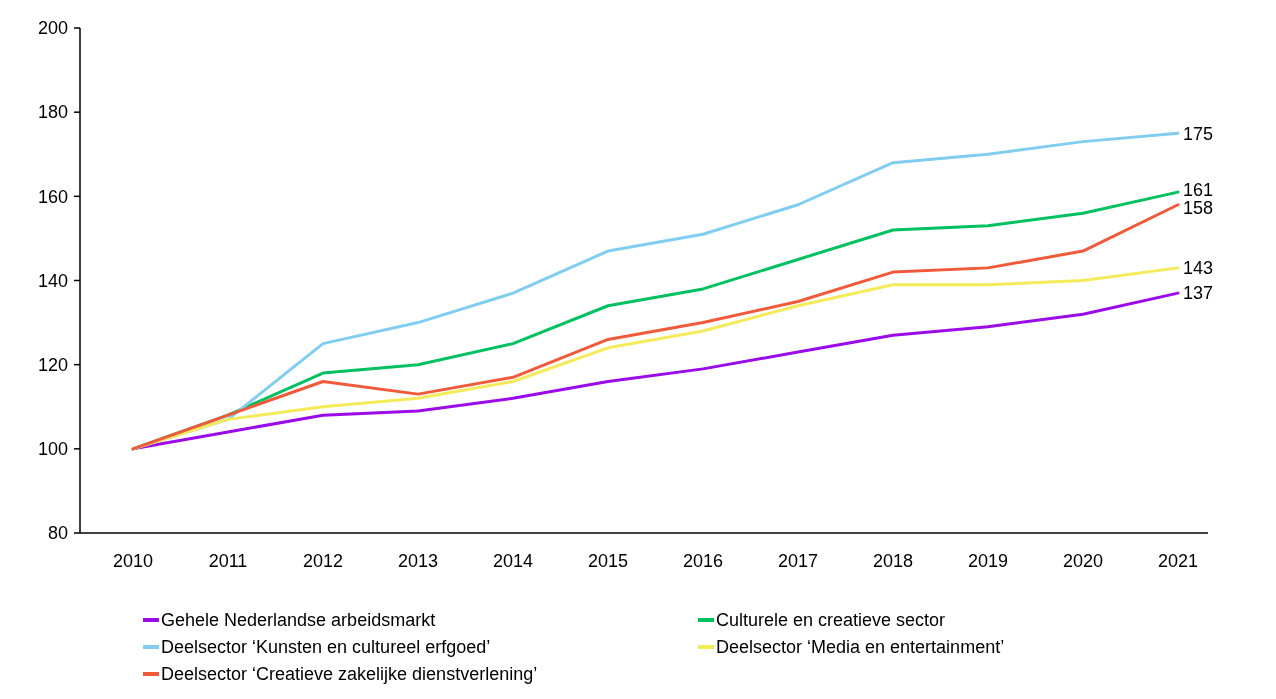  I want to click on legend-label: Gehele Nederlandse arbeidsmarkt, so click(298, 620).